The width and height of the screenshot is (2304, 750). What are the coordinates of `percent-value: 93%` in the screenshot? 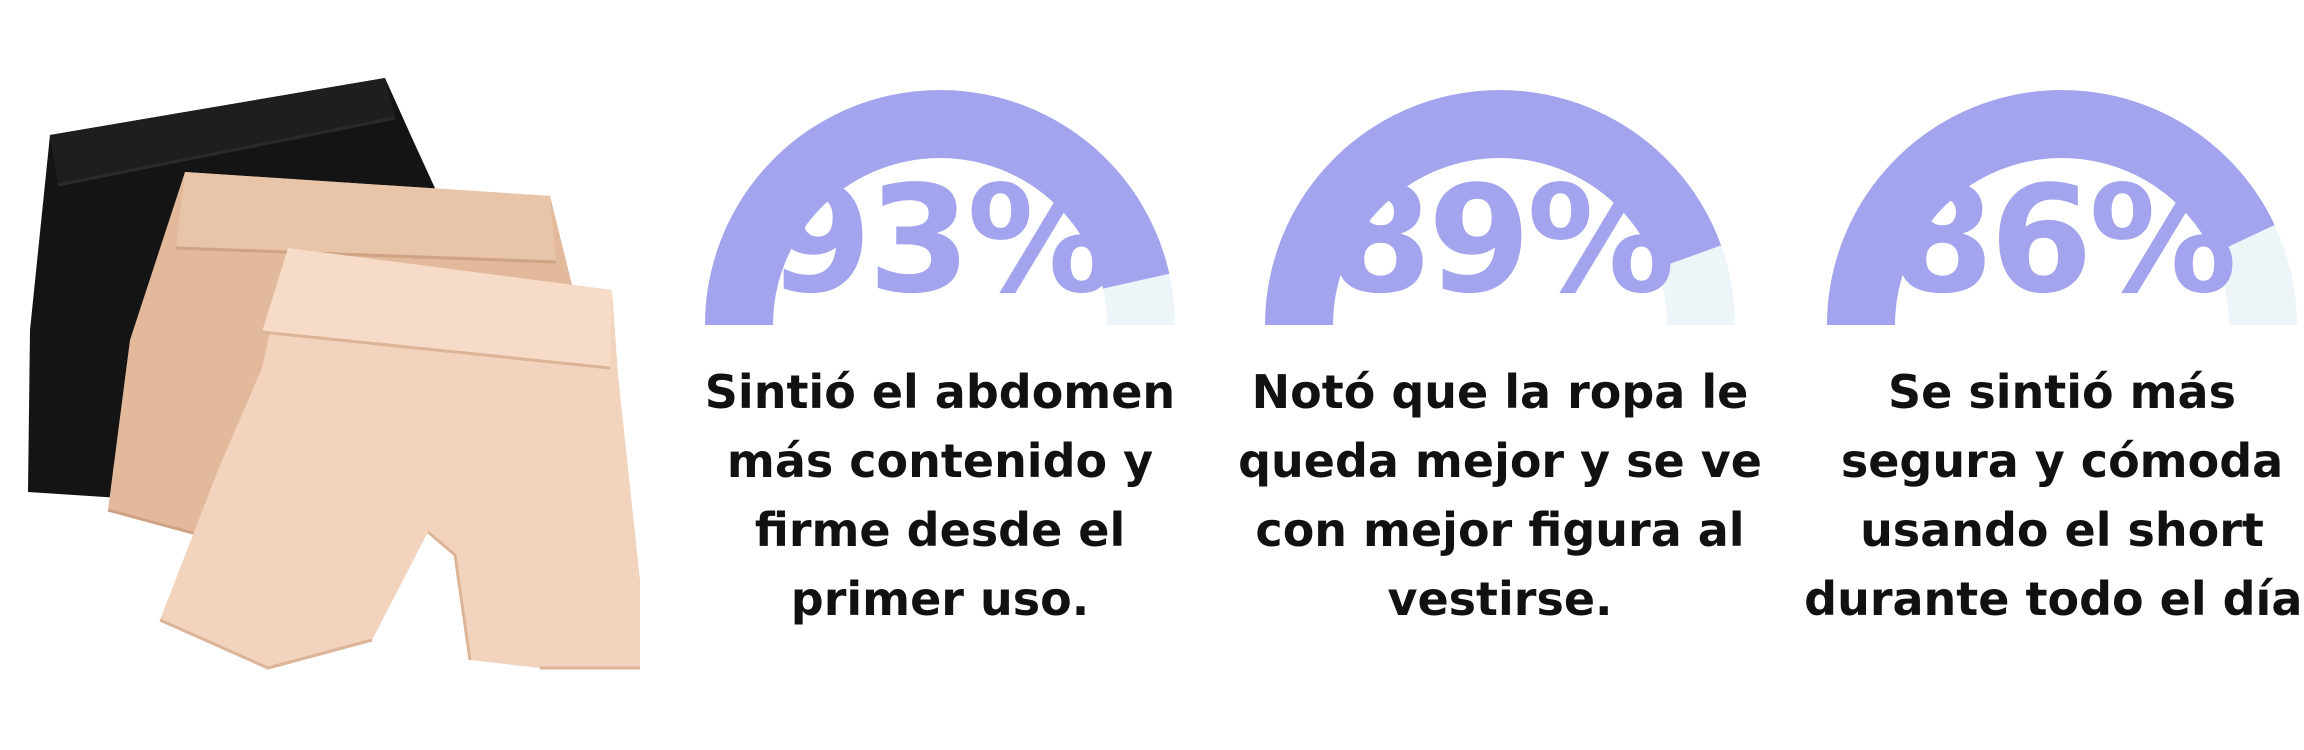 It's located at (941, 240).